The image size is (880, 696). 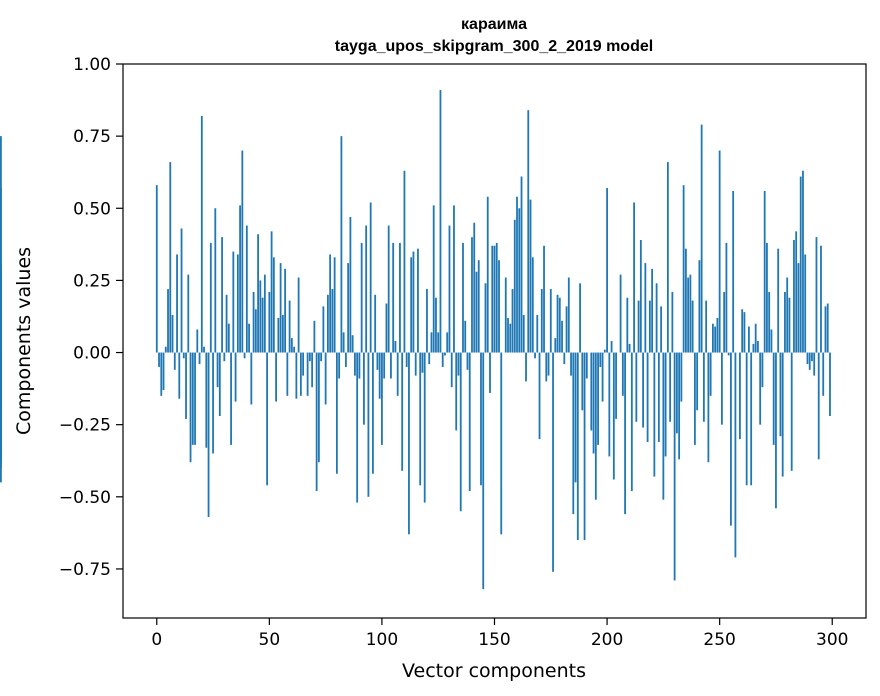 I want to click on x-axis-label: Vector components, so click(x=494, y=671).